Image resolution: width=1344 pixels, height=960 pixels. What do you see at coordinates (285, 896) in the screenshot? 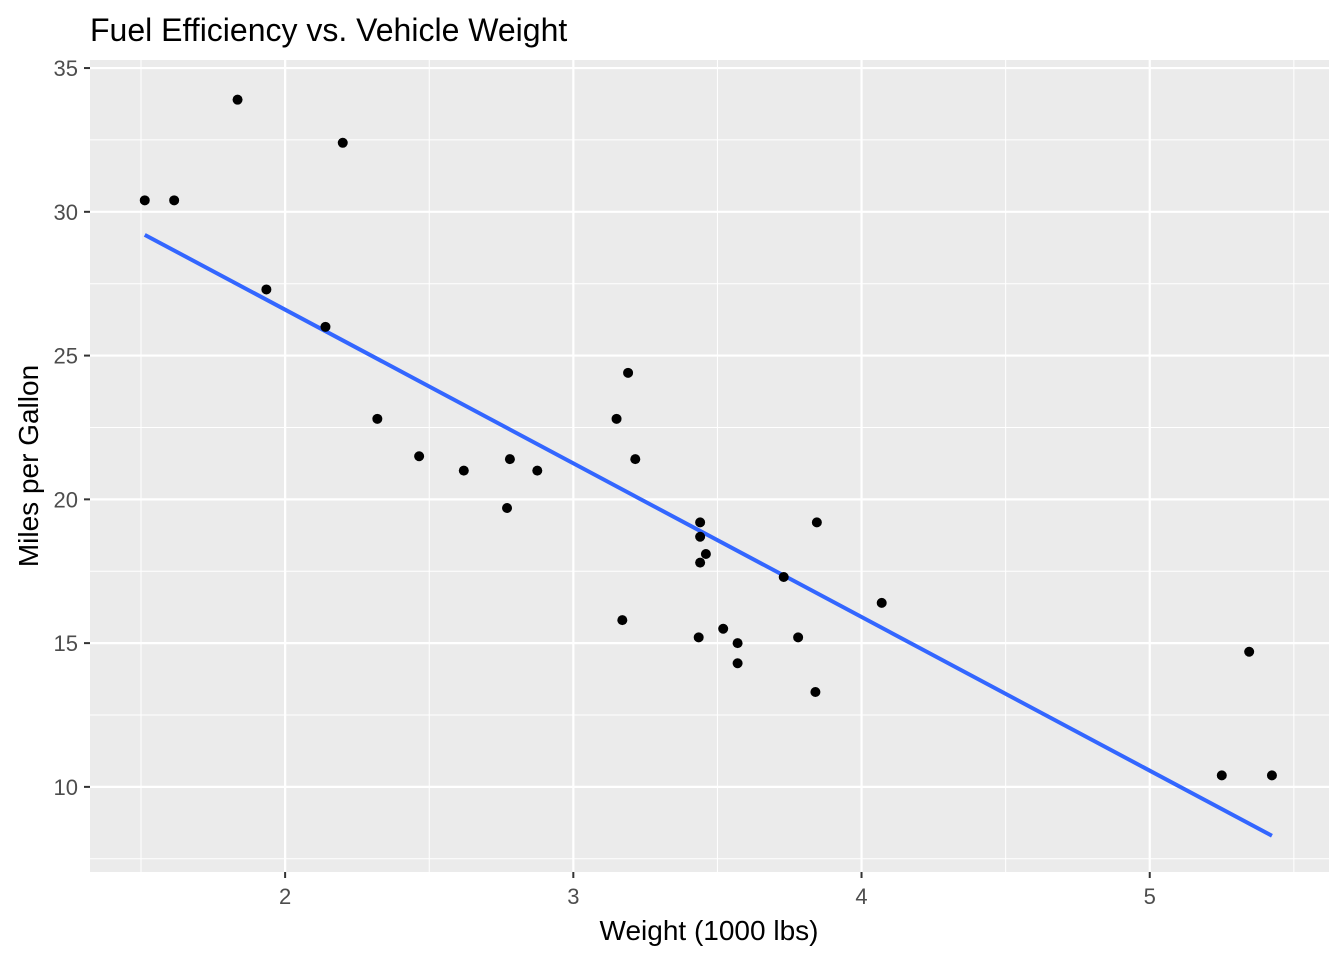
I see `x-tick-label: 2` at bounding box center [285, 896].